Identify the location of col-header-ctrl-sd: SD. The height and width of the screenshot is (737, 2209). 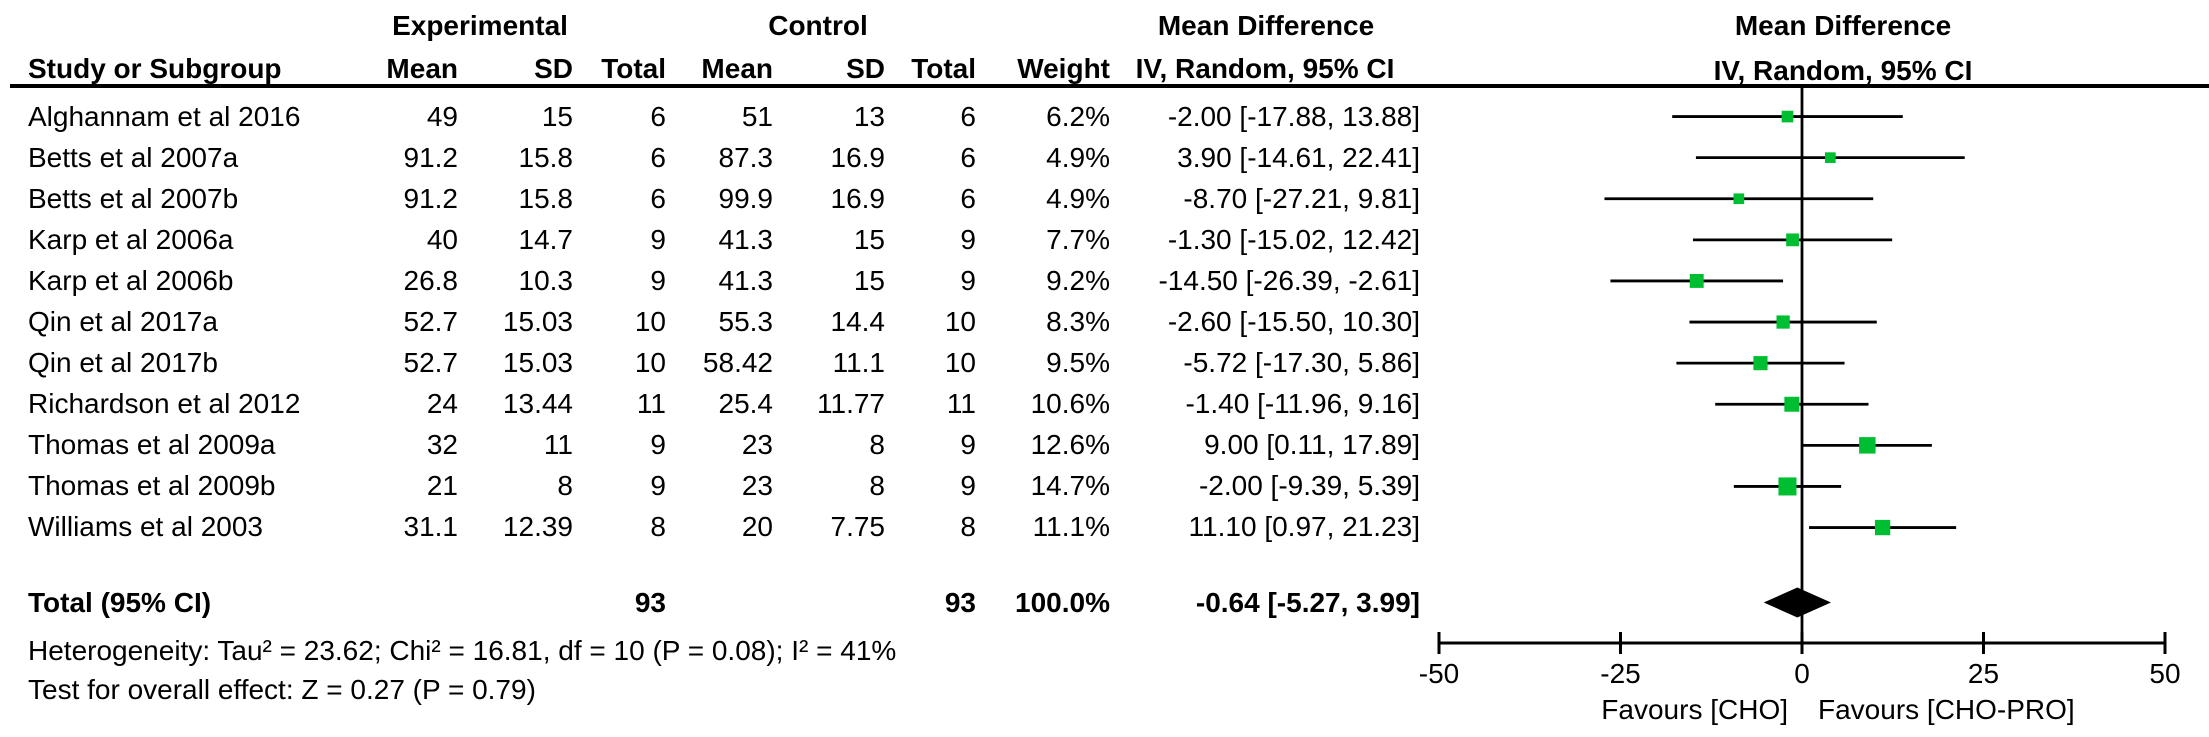
(865, 68).